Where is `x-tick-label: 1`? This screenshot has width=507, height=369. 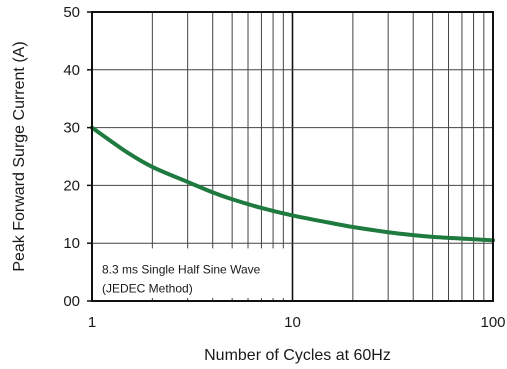
x-tick-label: 1 is located at coordinates (92, 322).